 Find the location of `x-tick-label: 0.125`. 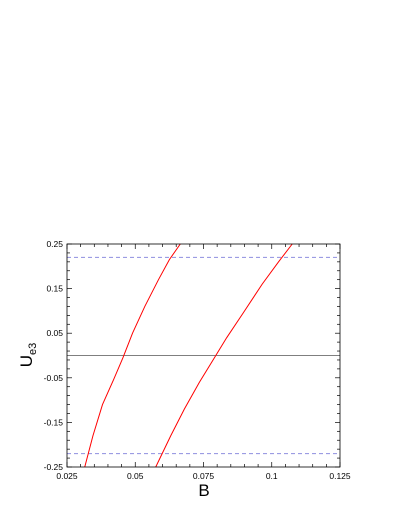

x-tick-label: 0.125 is located at coordinates (340, 476).